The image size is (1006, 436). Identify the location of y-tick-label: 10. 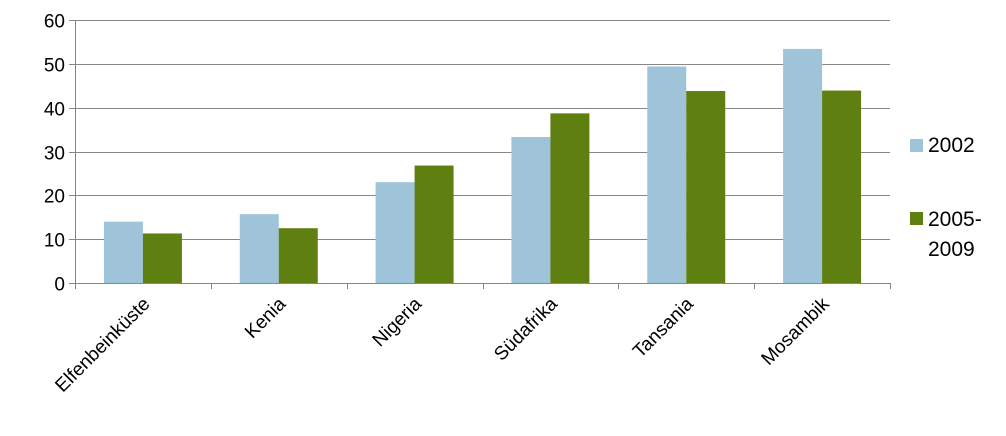
(54, 241).